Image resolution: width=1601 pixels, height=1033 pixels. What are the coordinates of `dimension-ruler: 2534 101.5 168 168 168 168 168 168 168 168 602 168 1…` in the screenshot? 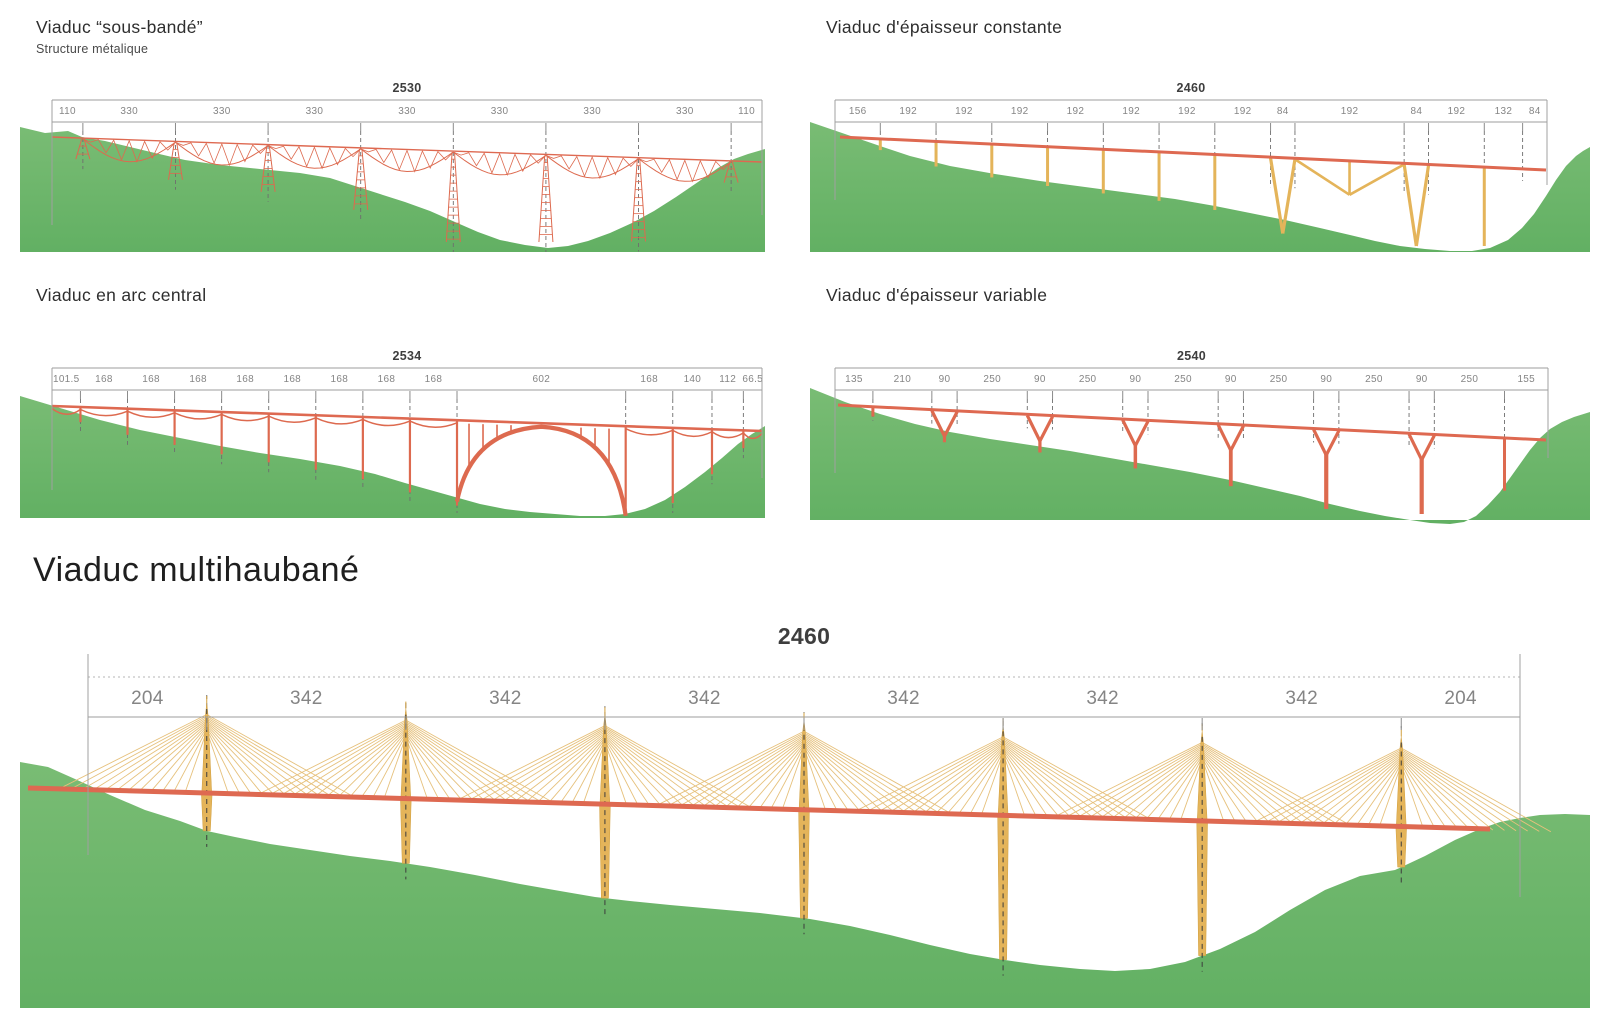 It's located at (407, 419).